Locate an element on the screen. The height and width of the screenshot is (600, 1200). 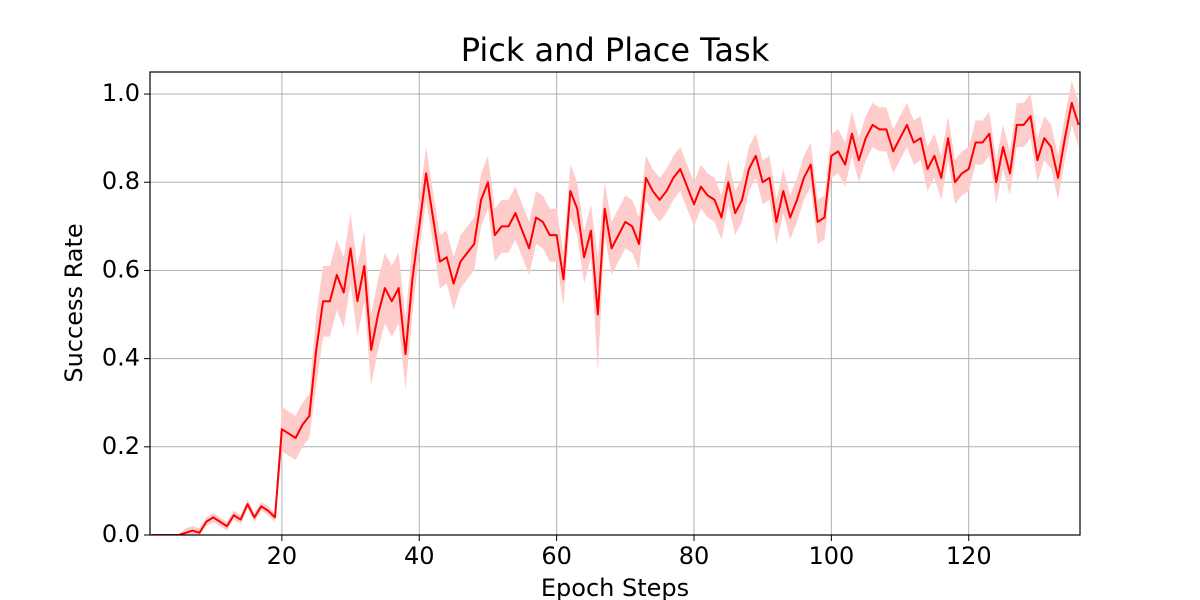
y-tick-label: 1.0 is located at coordinates (121, 93).